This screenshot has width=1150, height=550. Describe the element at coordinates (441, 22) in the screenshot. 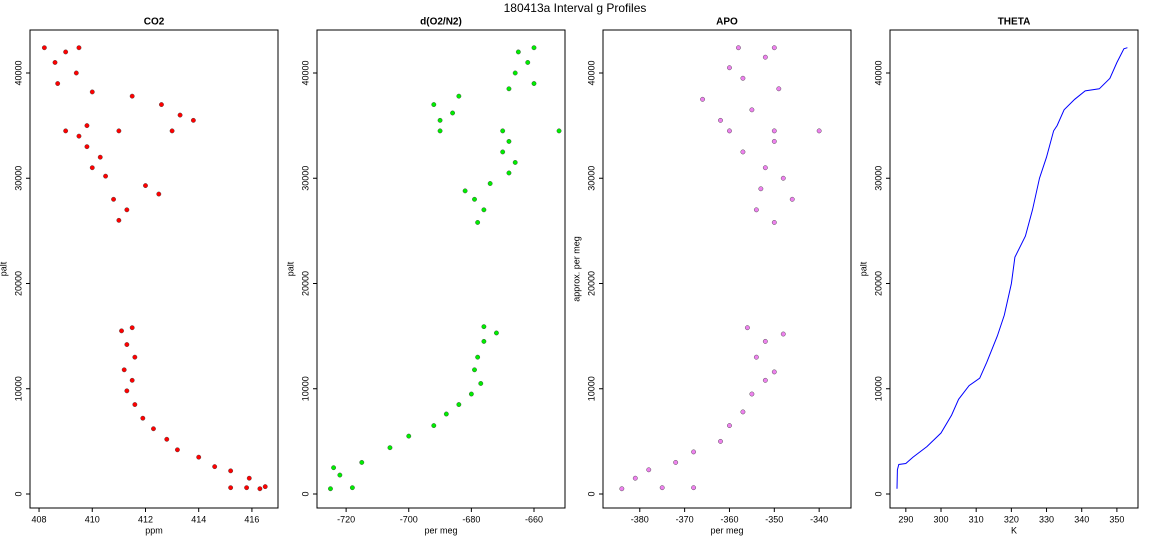

I see `panel-title: d(O2/N2)` at that location.